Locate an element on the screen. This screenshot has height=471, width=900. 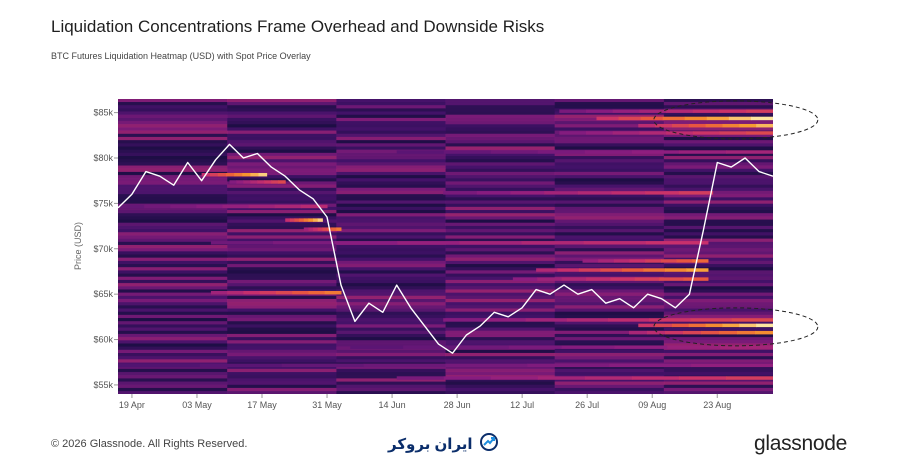
x-tick-label: 14 Jun is located at coordinates (392, 405).